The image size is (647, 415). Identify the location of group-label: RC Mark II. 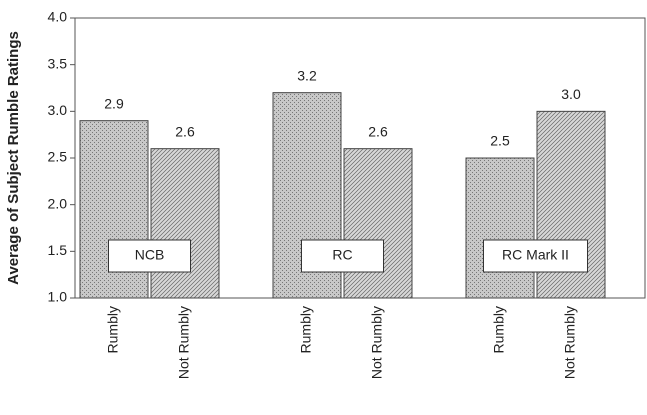
(535, 255).